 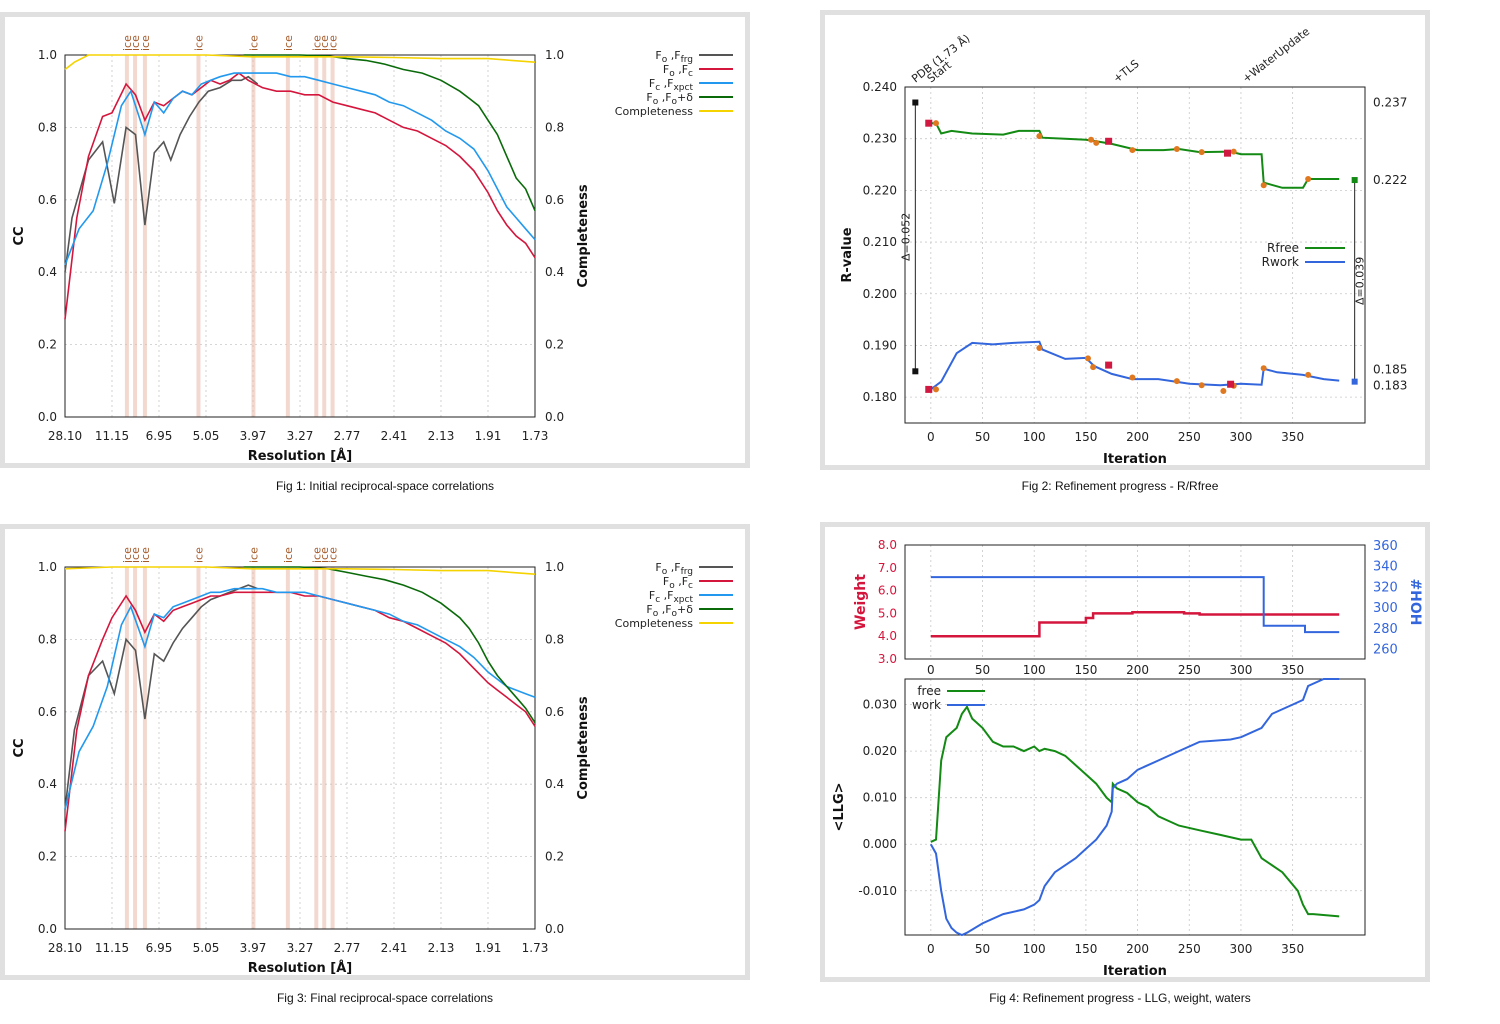 What do you see at coordinates (389, 645) in the screenshot?
I see `fig3-series-green` at bounding box center [389, 645].